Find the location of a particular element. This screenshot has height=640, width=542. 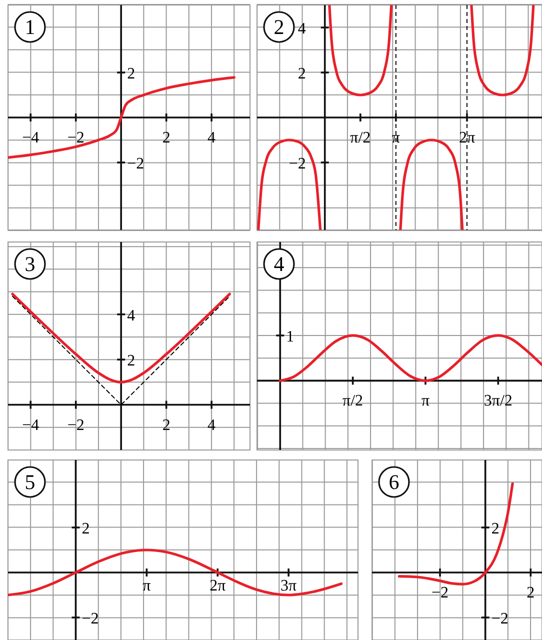

x-tick-label: 3π/2 is located at coordinates (498, 401).